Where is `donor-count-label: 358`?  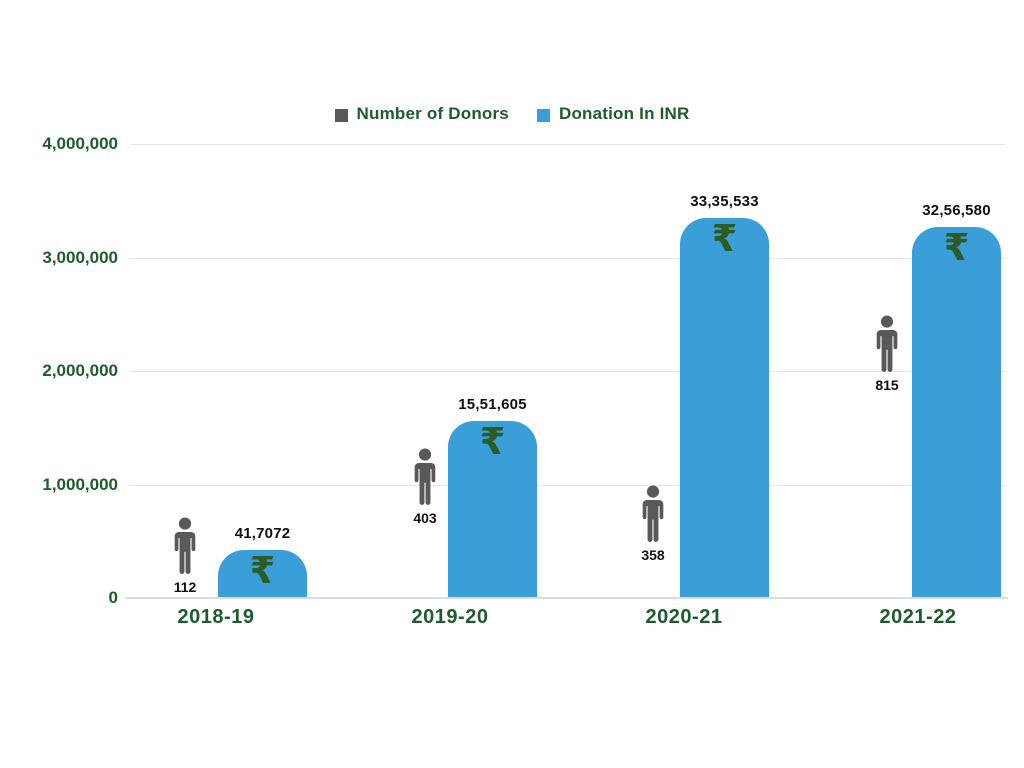 donor-count-label: 358 is located at coordinates (653, 555).